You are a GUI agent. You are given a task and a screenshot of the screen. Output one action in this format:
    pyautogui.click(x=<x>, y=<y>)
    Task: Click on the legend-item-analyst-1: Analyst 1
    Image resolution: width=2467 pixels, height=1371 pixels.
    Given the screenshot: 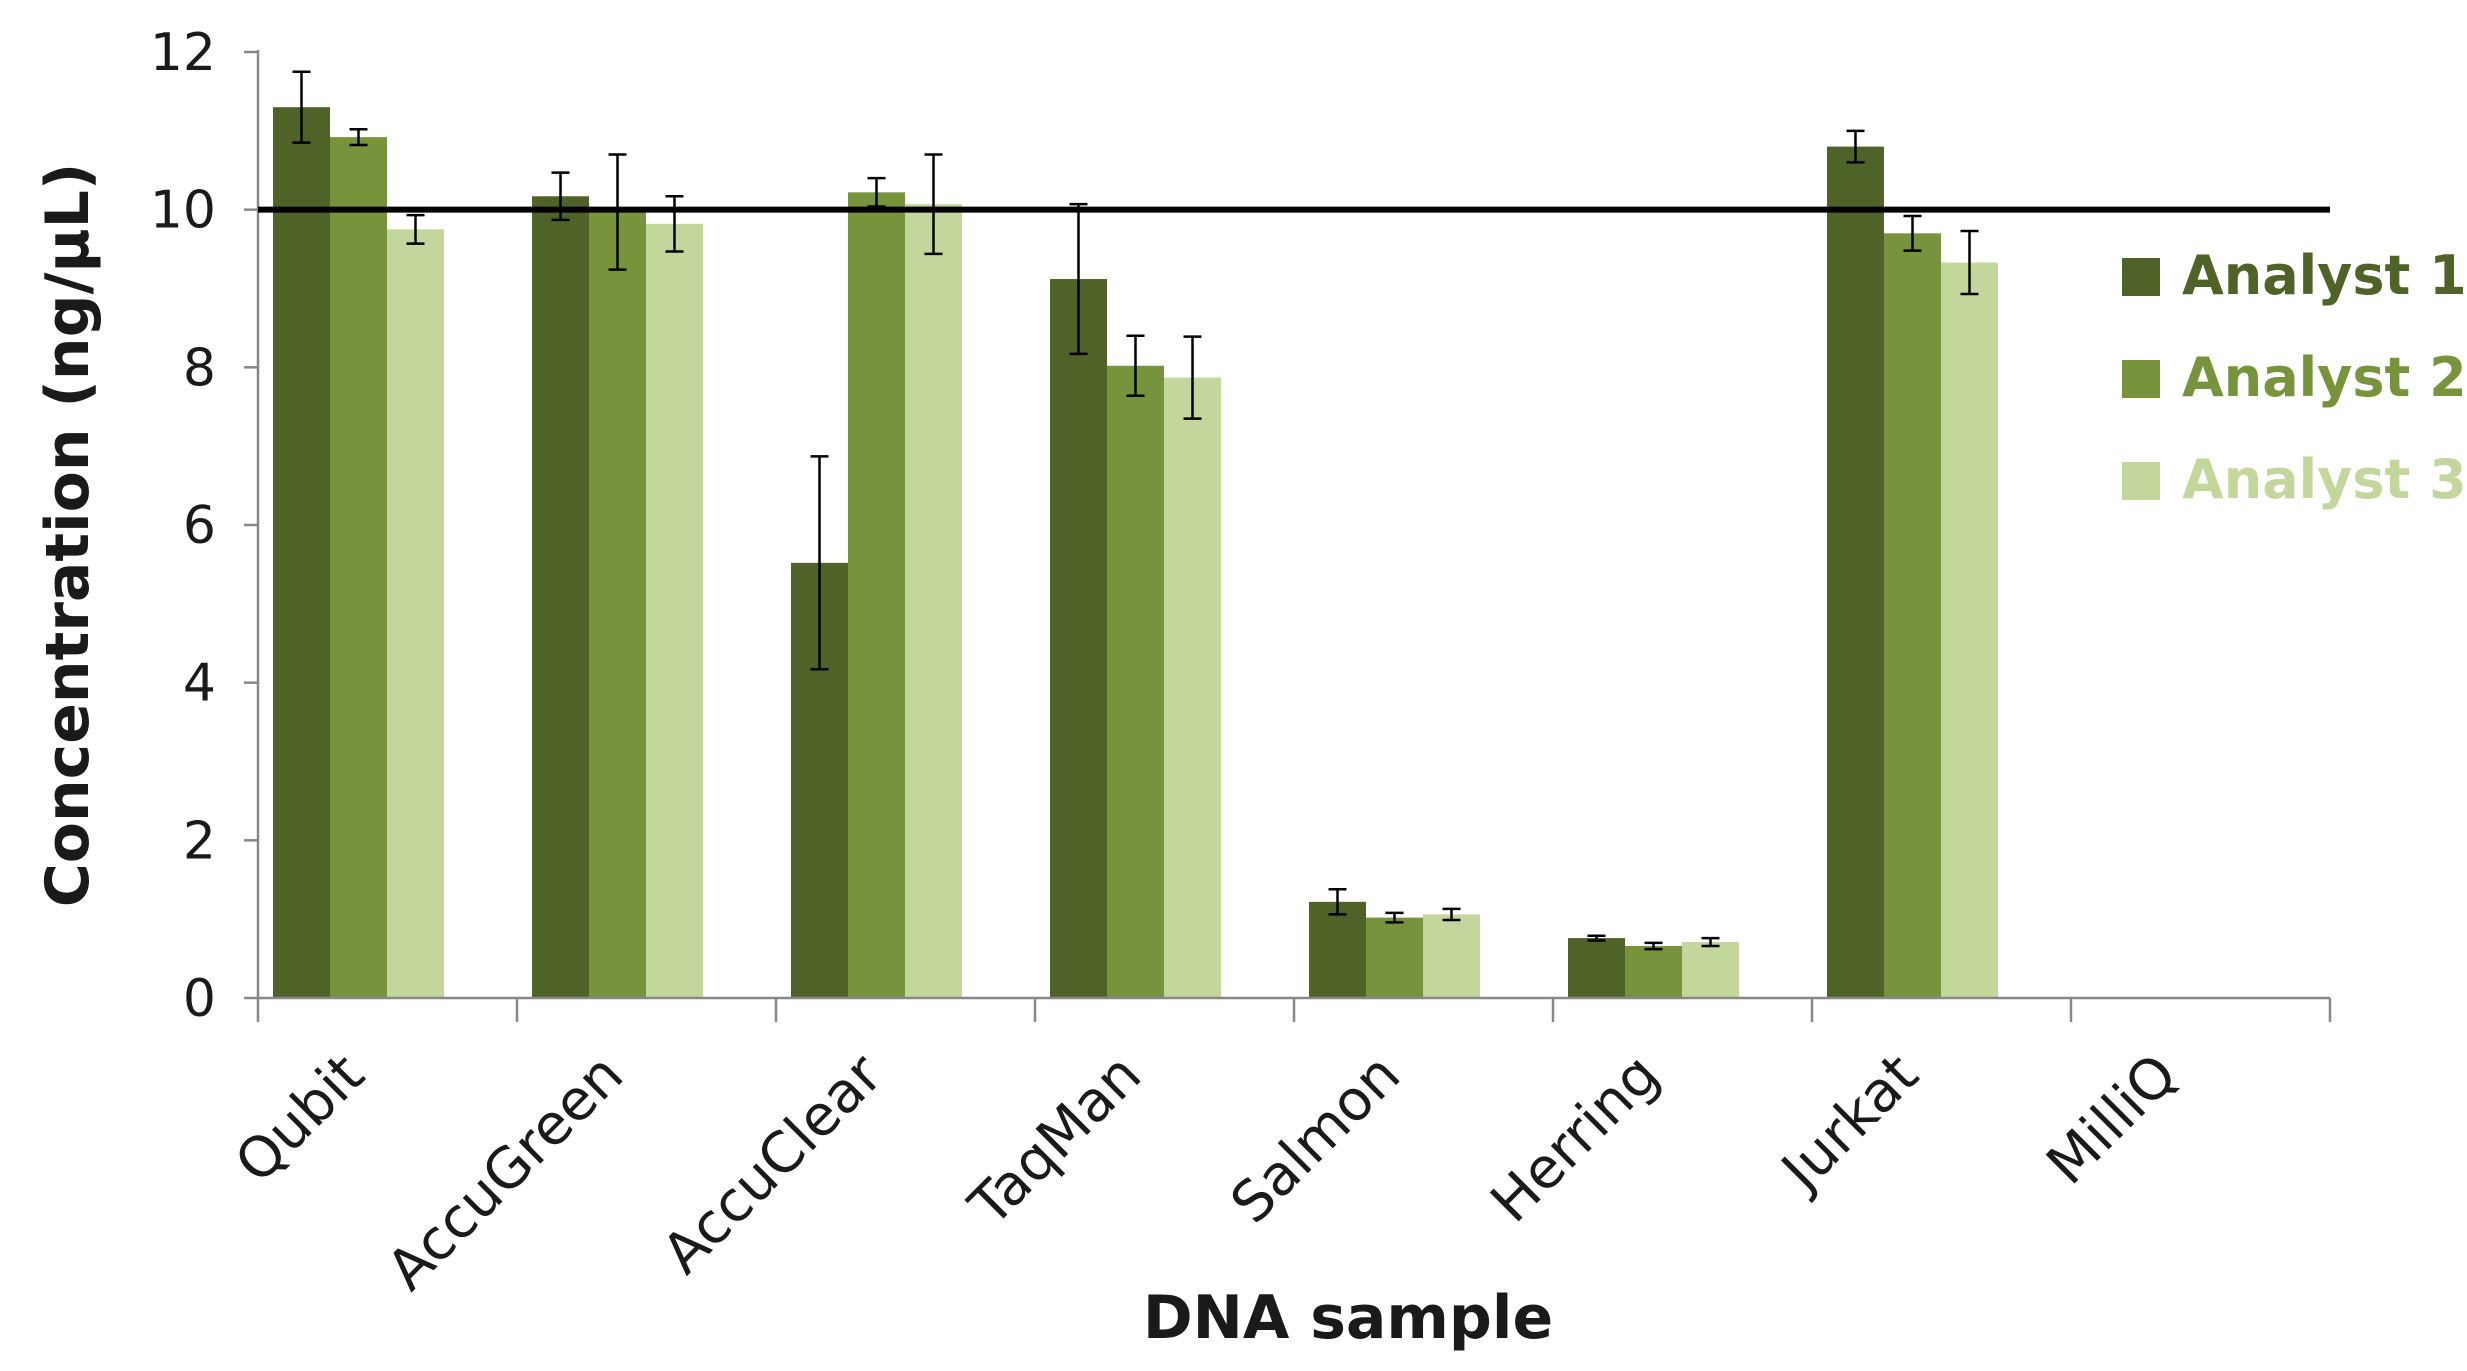 What is the action you would take?
    pyautogui.click(x=2294, y=275)
    